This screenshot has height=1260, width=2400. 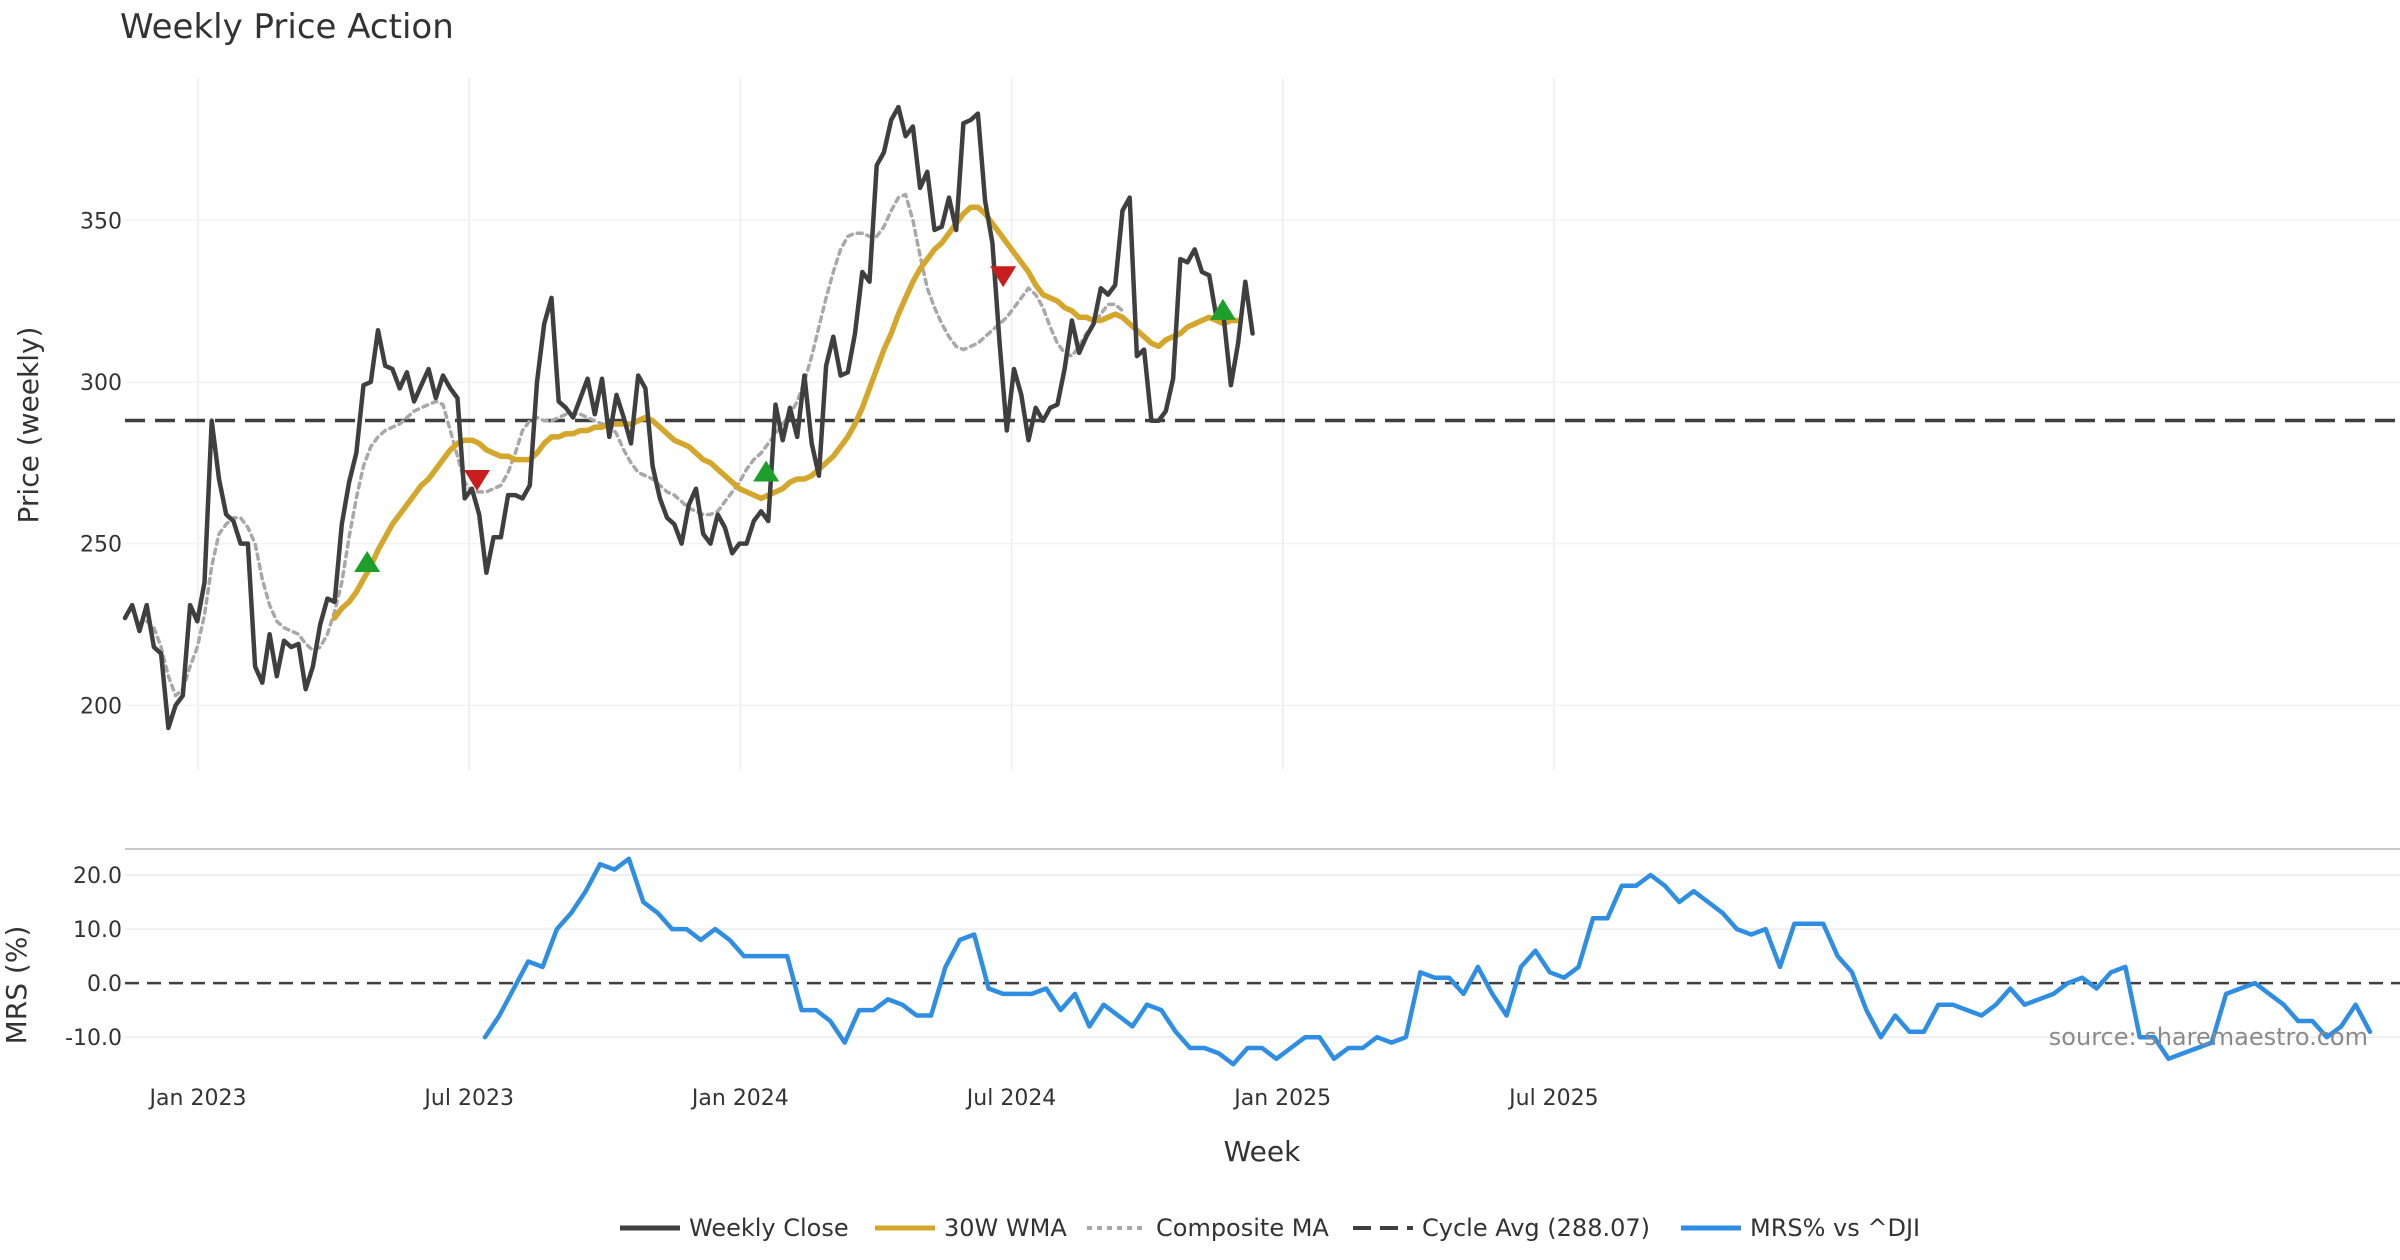 I want to click on x-tick-label: Jan 2024, so click(x=739, y=1098).